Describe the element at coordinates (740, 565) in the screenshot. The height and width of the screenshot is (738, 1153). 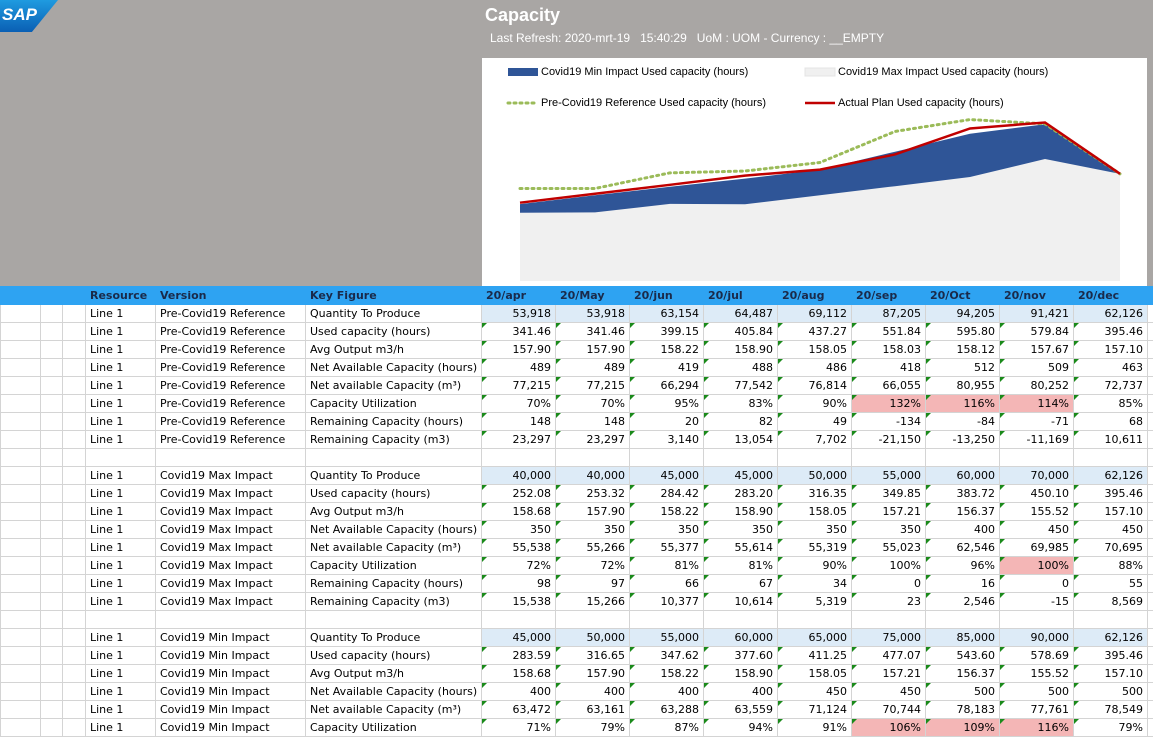
I see `value-cell: 81%` at that location.